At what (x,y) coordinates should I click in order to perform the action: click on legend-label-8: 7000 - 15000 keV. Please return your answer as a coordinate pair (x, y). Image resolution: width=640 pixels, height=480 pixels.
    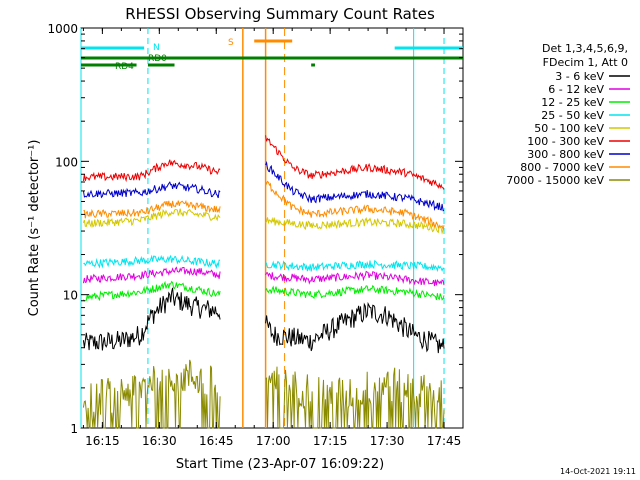
    Looking at the image, I should click on (555, 180).